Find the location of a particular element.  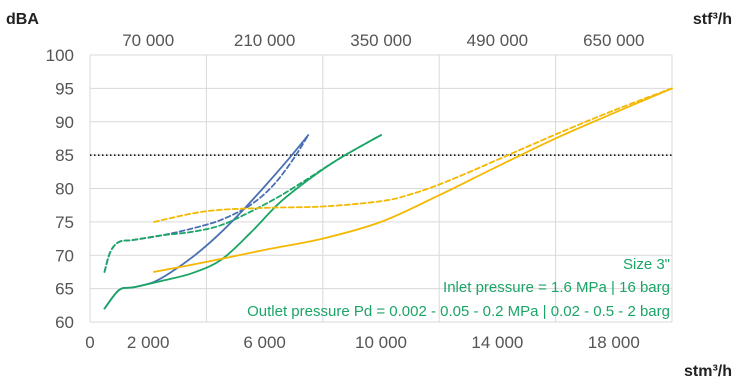

x-tick-label: 10 000 is located at coordinates (381, 342).